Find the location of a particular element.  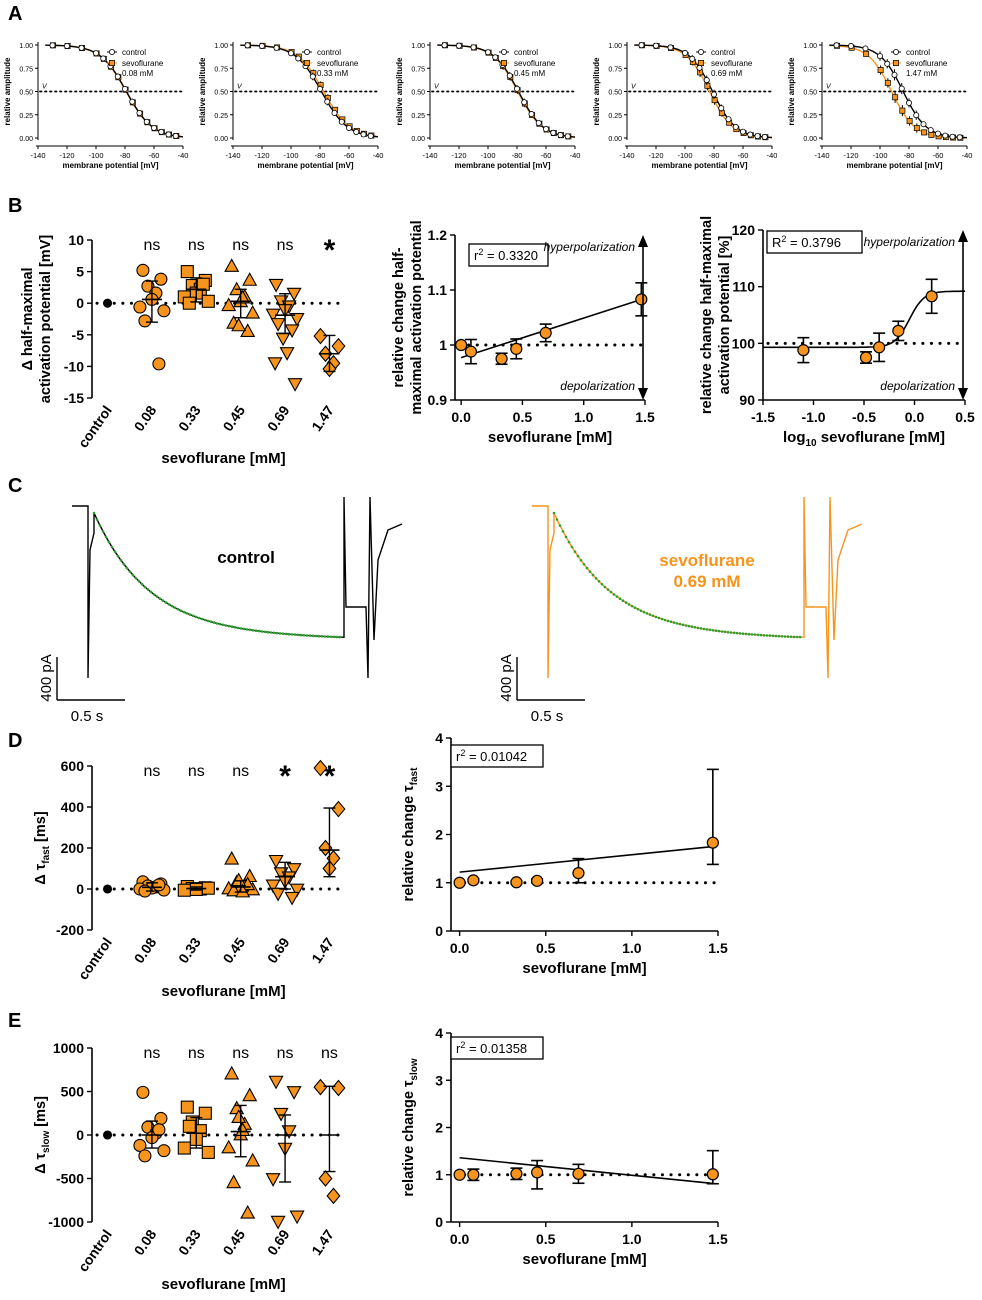

y-tick-label: 1.00 is located at coordinates (418, 46).